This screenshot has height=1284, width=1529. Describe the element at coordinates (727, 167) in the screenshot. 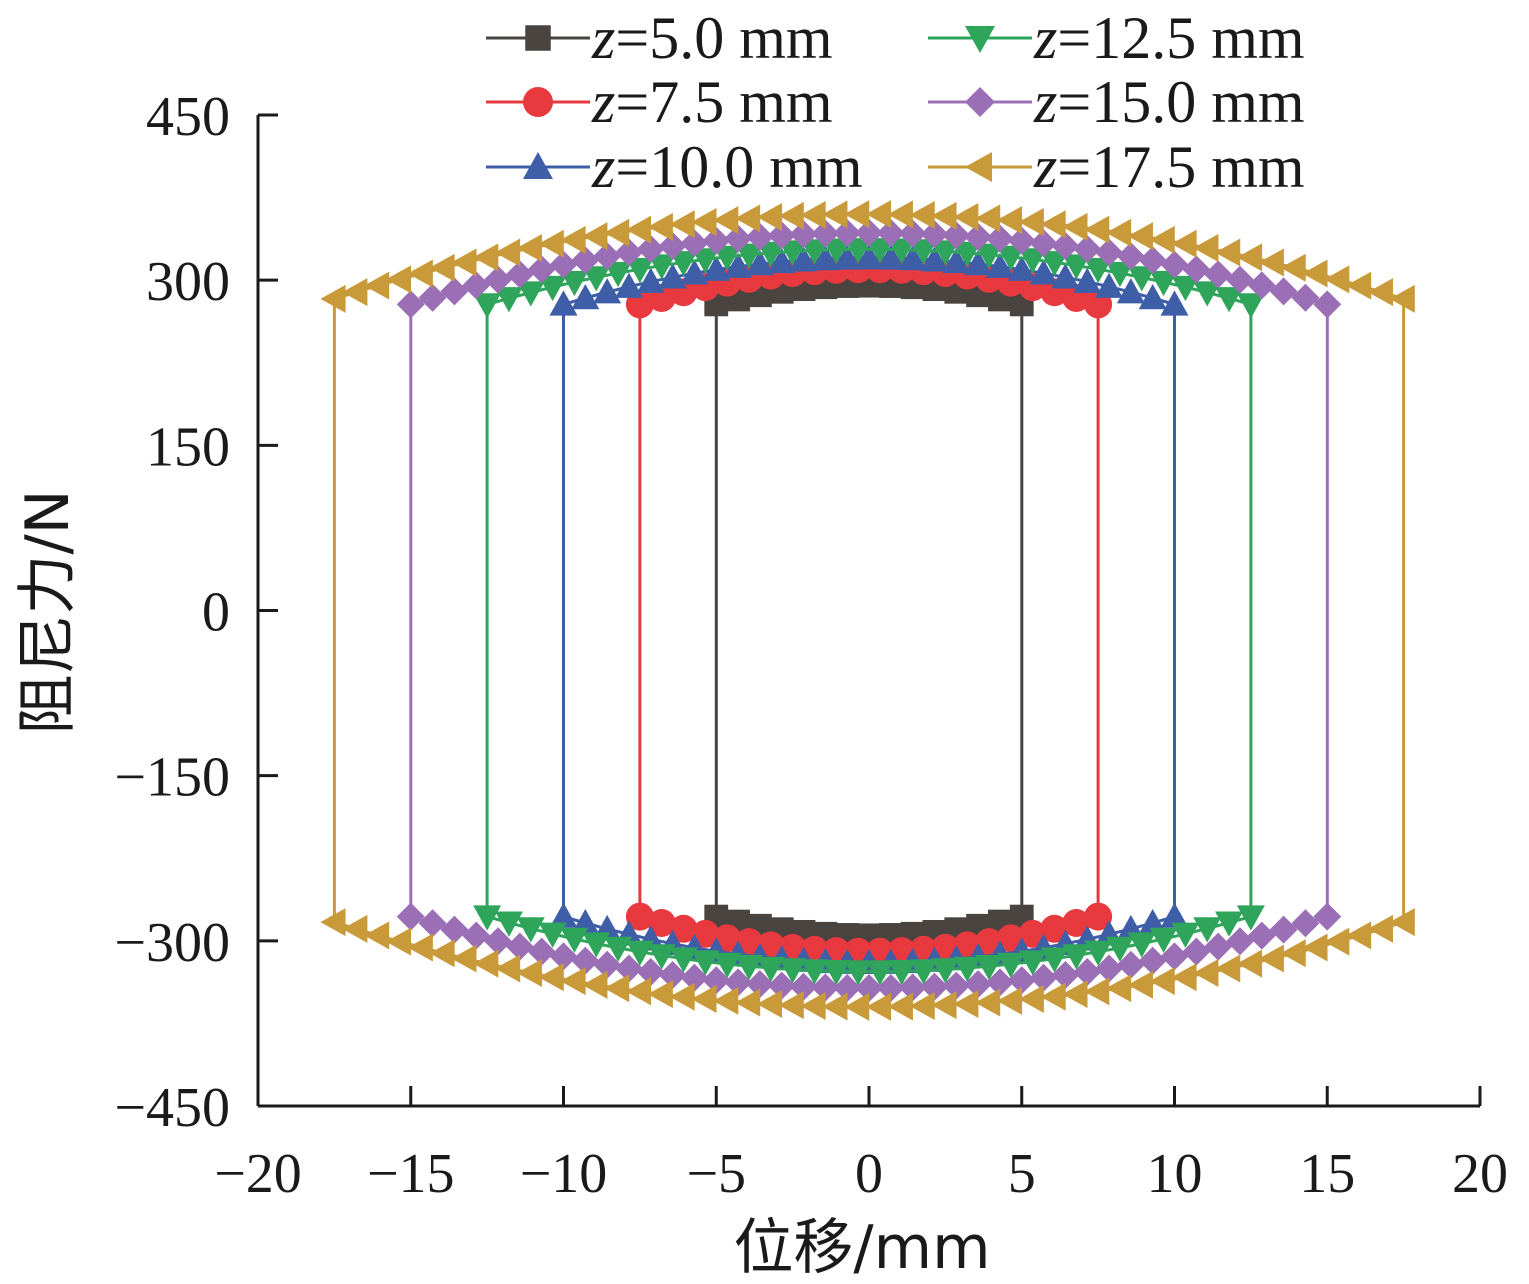

I see `legend-label: z=10.0 mm` at that location.